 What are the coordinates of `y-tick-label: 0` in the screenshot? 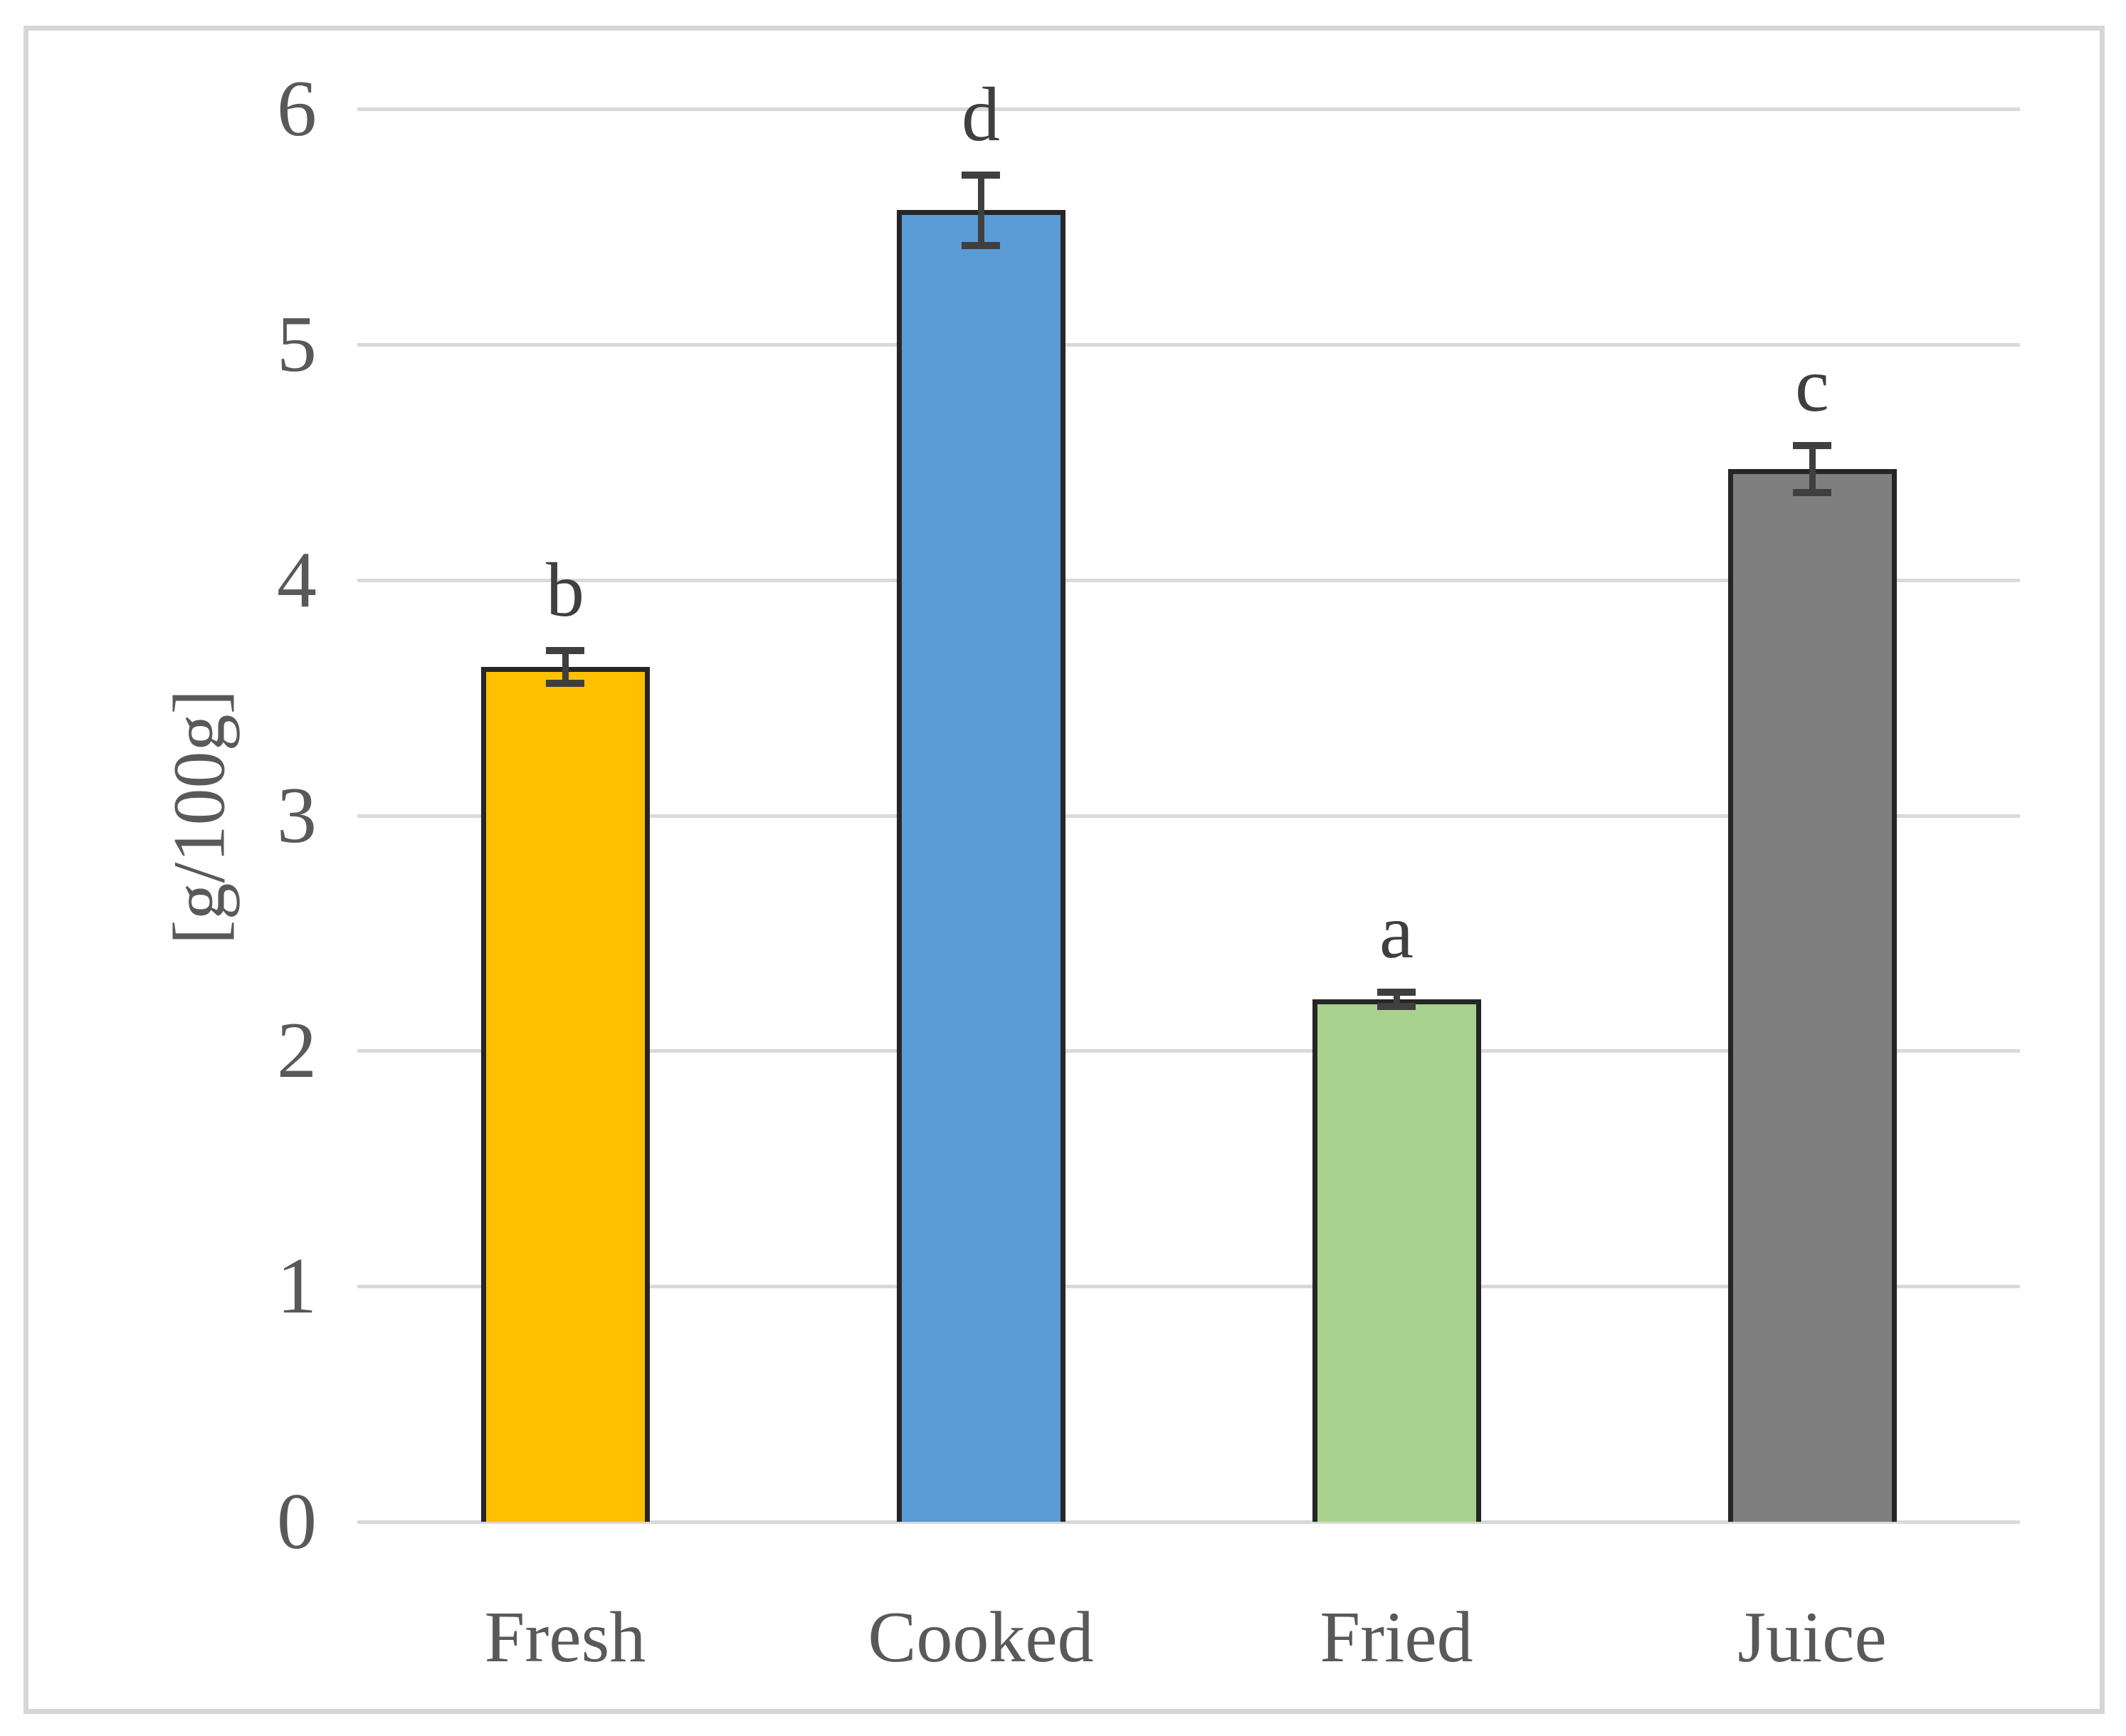 It's located at (297, 1522).